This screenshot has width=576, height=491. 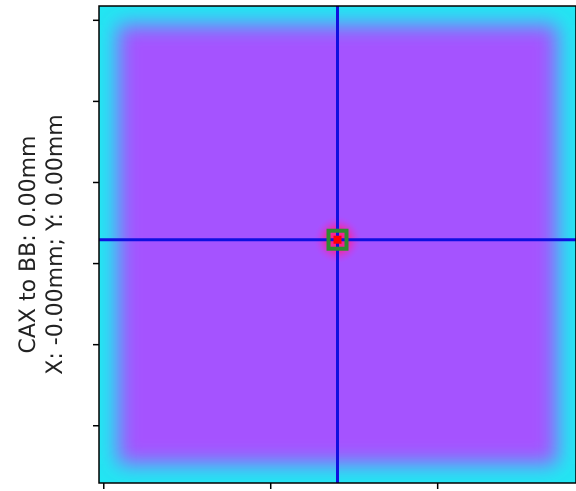 I want to click on bb-center, so click(x=337, y=239).